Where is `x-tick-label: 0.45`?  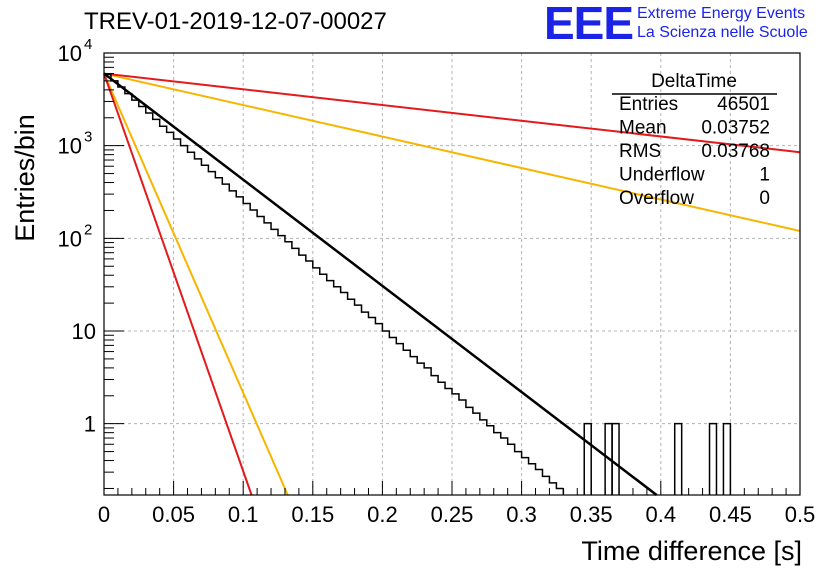
x-tick-label: 0.45 is located at coordinates (730, 514).